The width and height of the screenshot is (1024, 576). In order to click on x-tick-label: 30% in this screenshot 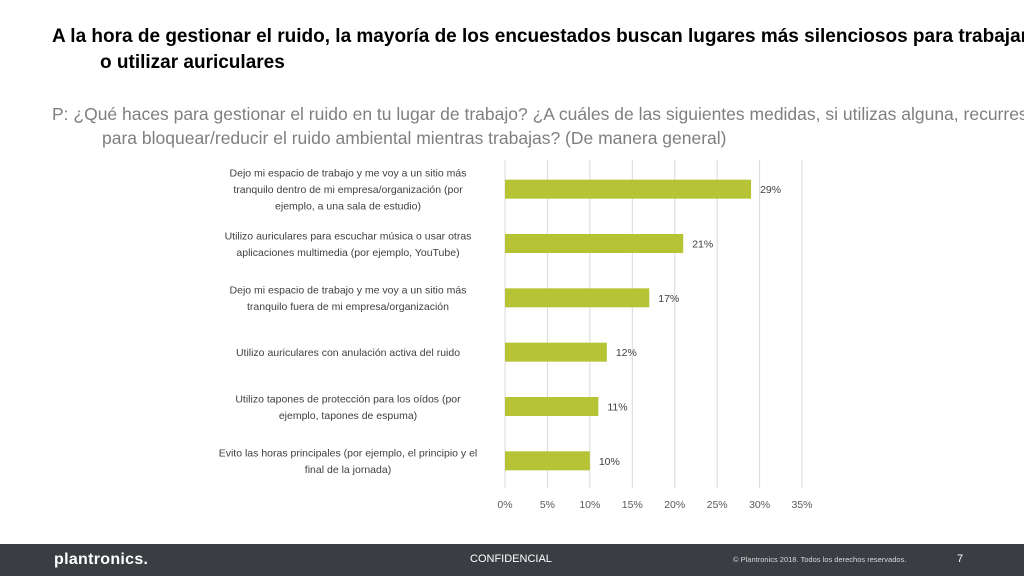, I will do `click(759, 505)`.